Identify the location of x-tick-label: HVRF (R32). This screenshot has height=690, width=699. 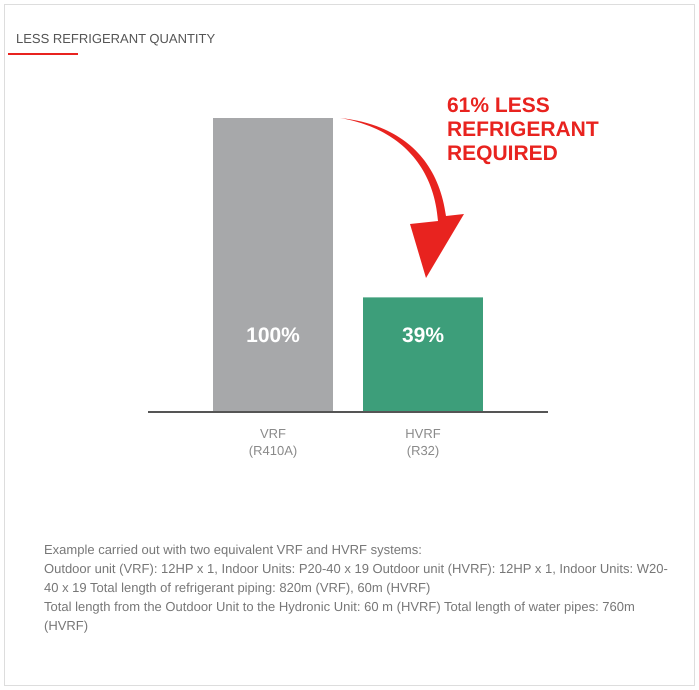
(423, 442).